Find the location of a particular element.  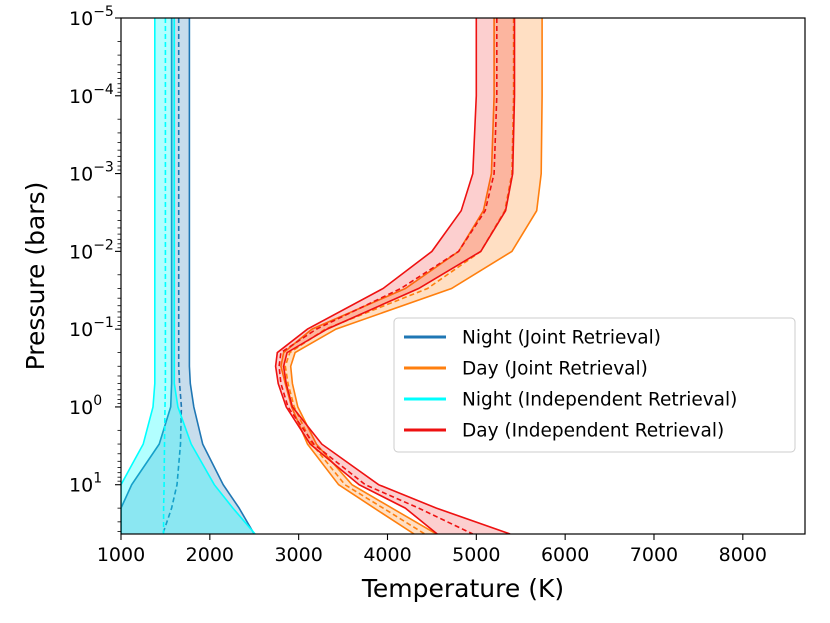

x-tick-label-7: 8000 is located at coordinates (743, 555).